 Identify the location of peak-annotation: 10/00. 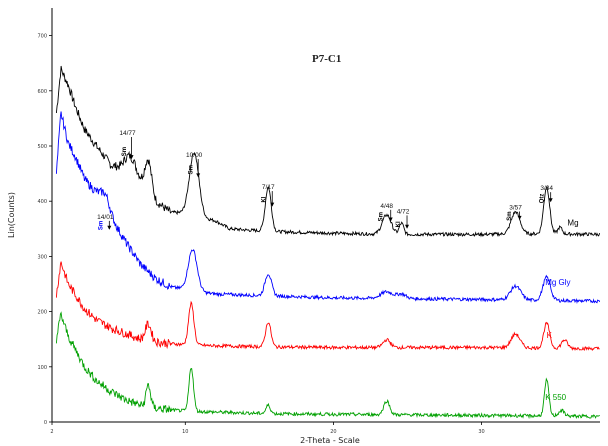
(194, 155).